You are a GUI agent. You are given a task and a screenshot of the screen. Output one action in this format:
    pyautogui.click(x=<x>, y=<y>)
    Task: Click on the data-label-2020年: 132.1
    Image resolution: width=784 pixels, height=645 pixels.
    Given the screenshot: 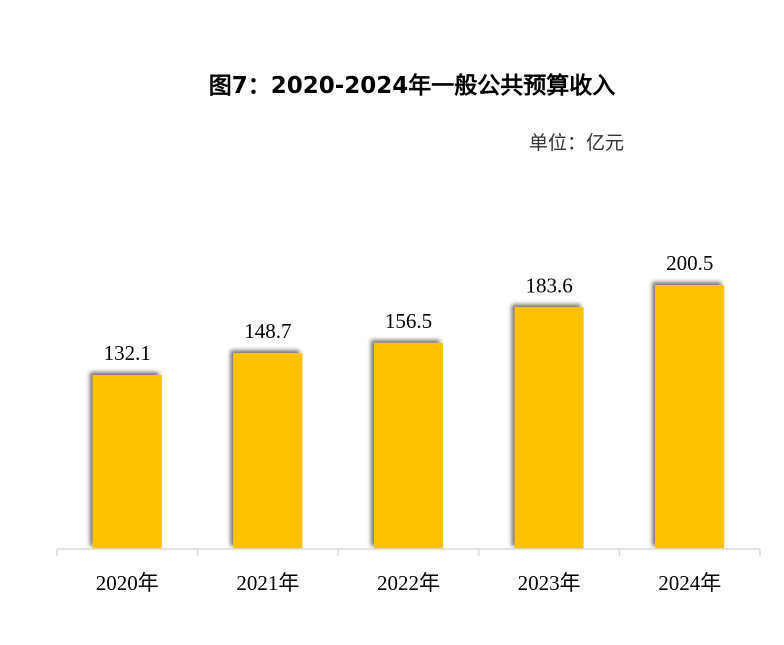 What is the action you would take?
    pyautogui.click(x=127, y=353)
    